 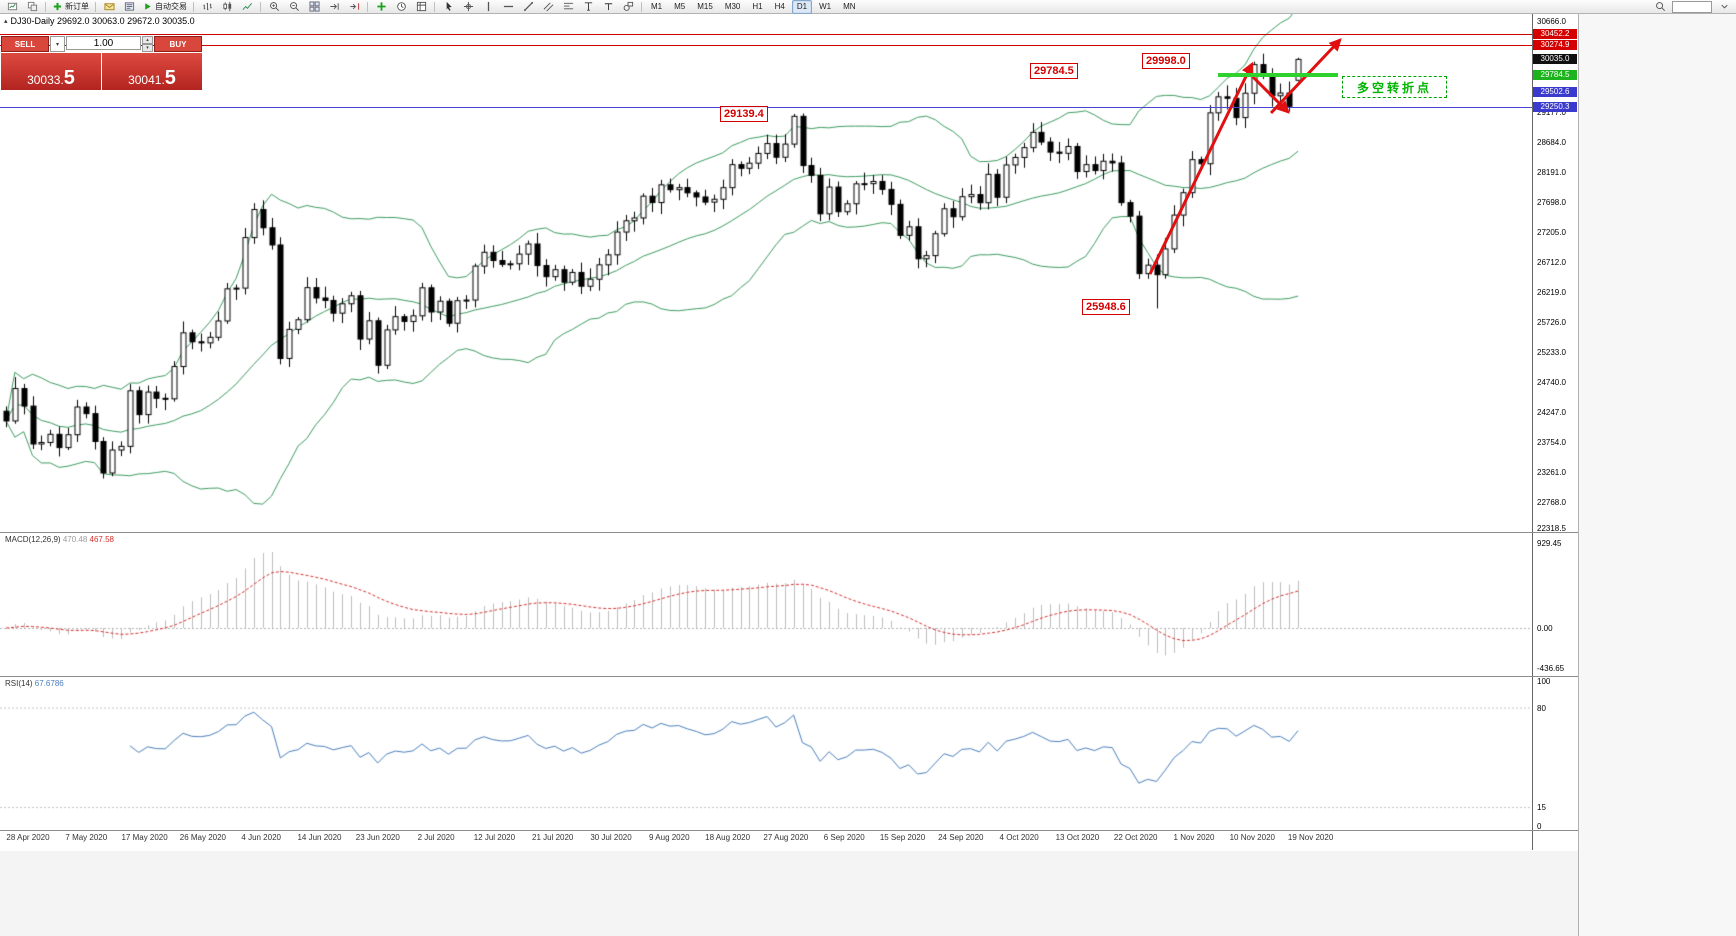 I want to click on tile-windows-button, so click(x=314, y=7).